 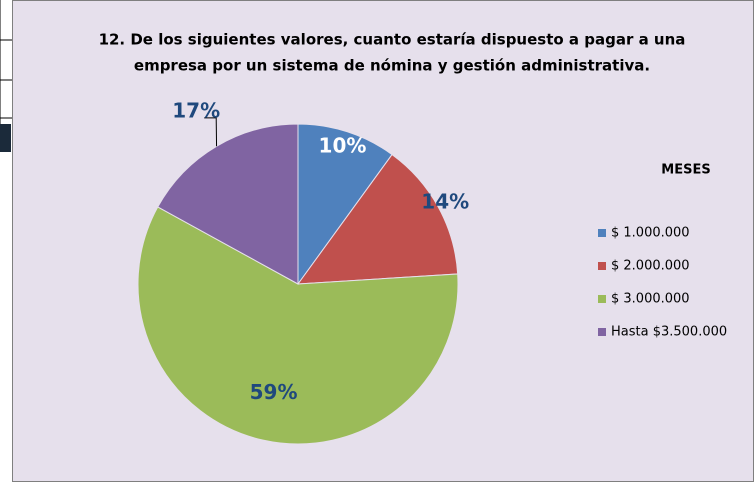 What do you see at coordinates (650, 299) in the screenshot?
I see `legend-label: $ 3.000.000` at bounding box center [650, 299].